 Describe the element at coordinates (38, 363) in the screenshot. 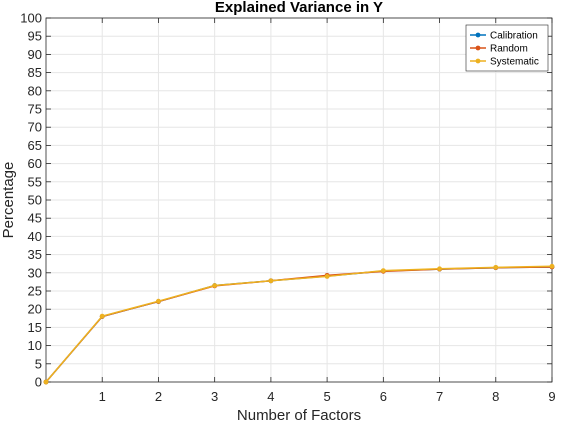

I see `y-tick-label: 5` at that location.